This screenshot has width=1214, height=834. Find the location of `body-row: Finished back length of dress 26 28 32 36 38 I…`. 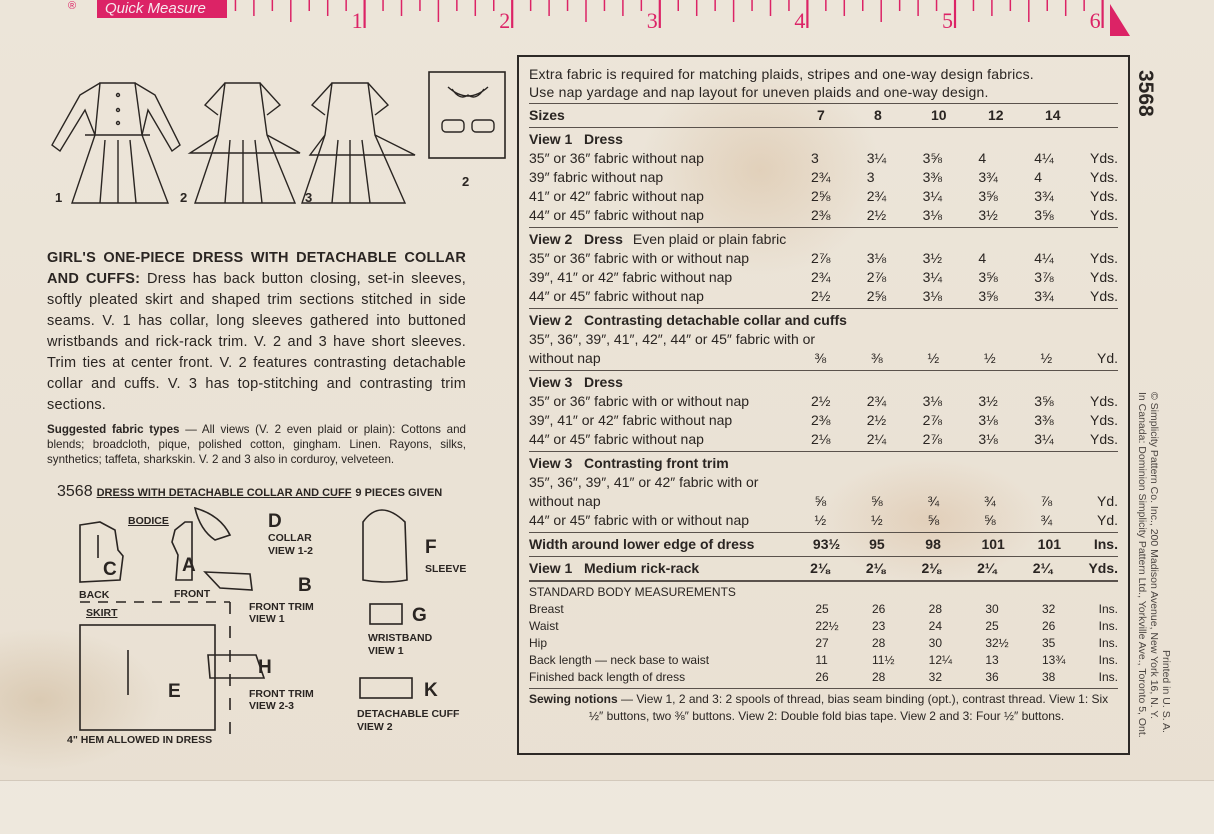

body-row: Finished back length of dress 26 28 32 36 38 I… is located at coordinates (823, 677).